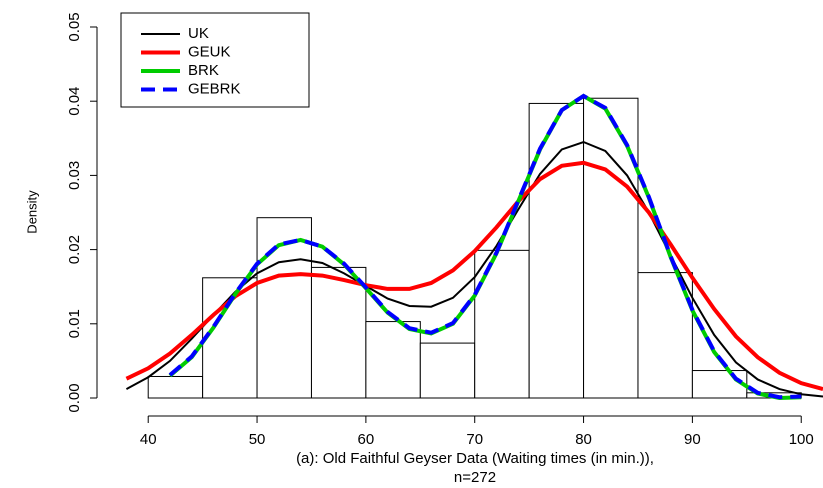 The height and width of the screenshot is (488, 823). I want to click on legend-label: GEBRK, so click(214, 88).